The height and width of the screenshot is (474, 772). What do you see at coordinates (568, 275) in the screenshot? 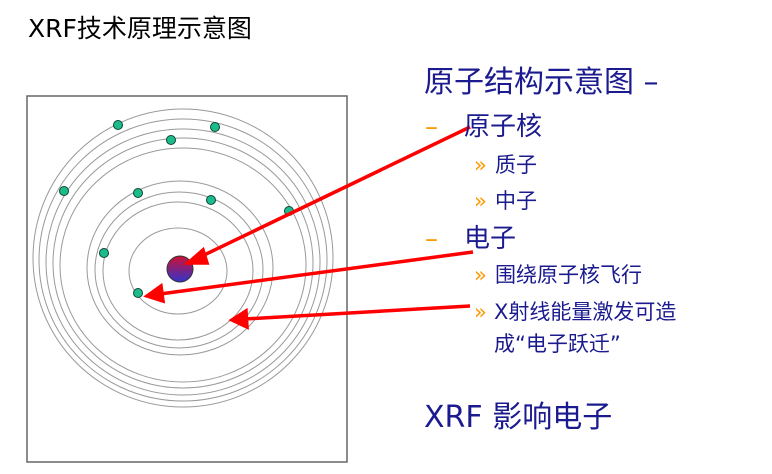
I see `bullet-orbit: 围绕原子核飞行` at bounding box center [568, 275].